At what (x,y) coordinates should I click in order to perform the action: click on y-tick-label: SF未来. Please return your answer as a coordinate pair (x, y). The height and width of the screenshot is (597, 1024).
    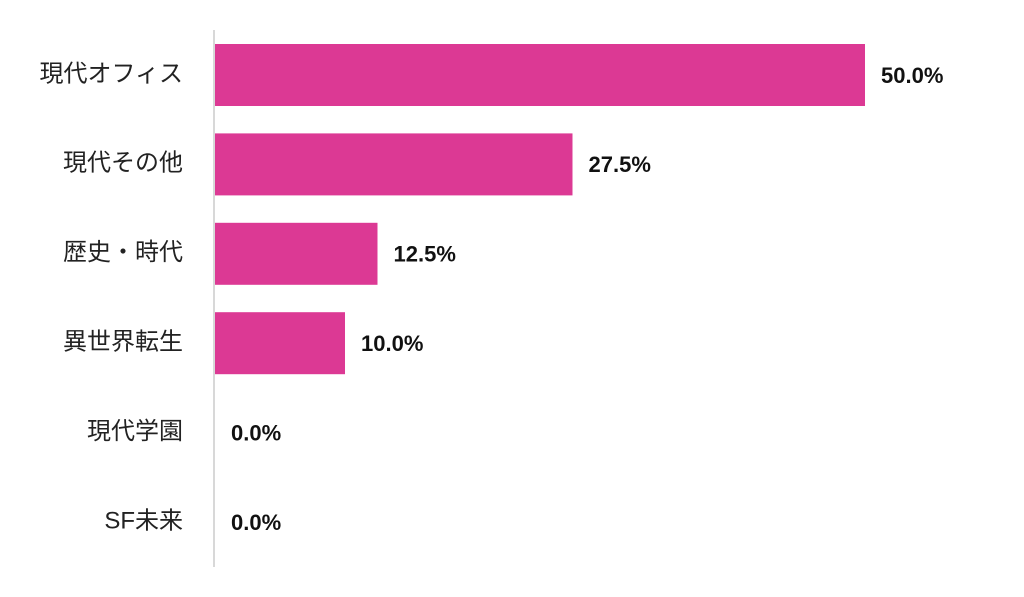
    Looking at the image, I should click on (143, 520).